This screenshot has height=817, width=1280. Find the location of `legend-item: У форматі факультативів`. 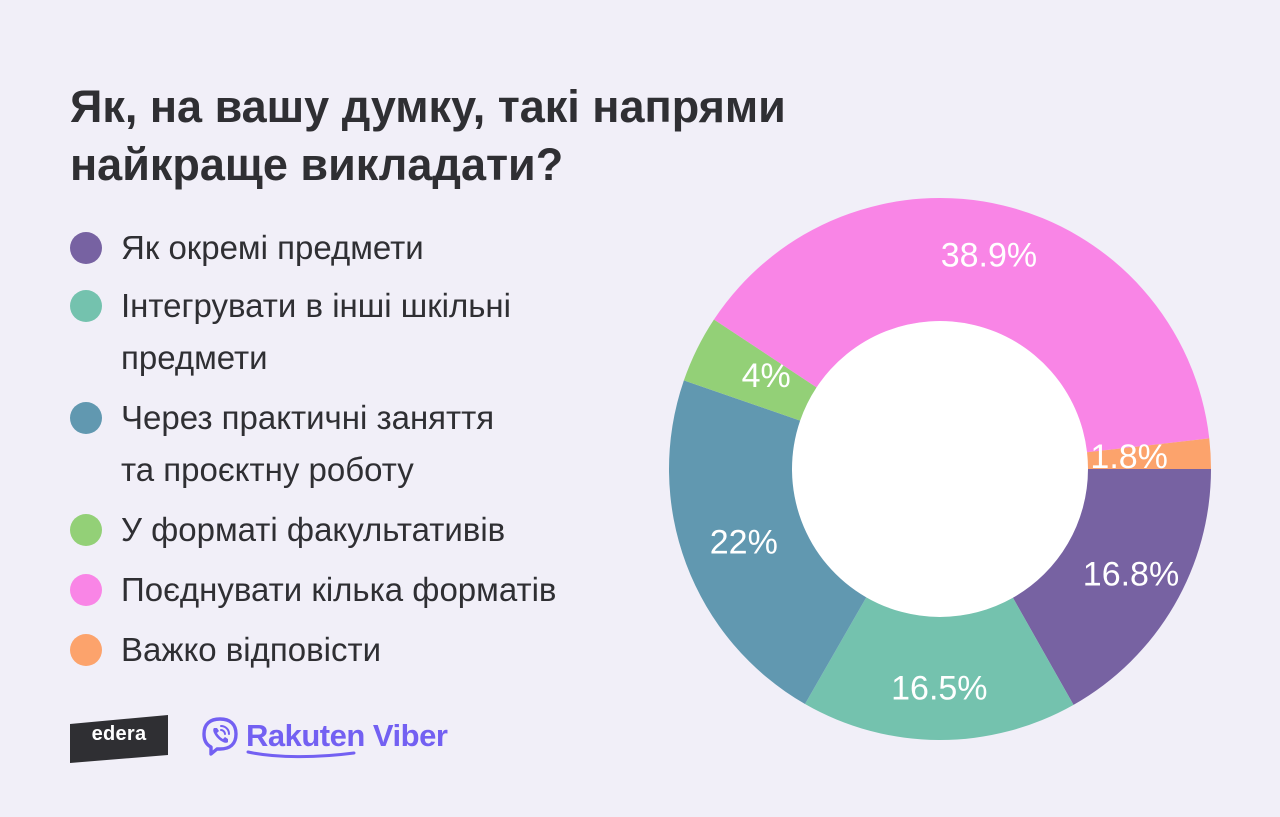

legend-item: У форматі факультативів is located at coordinates (370, 530).